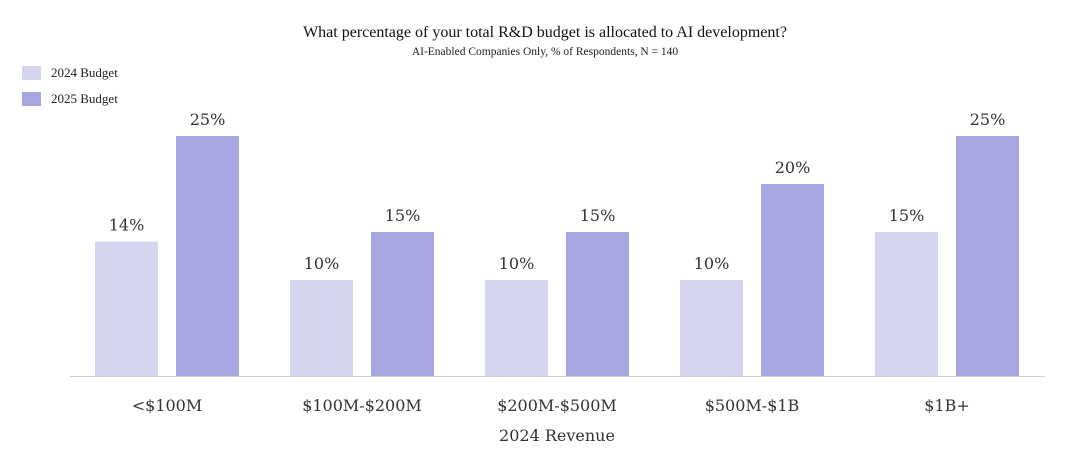 The height and width of the screenshot is (459, 1080). I want to click on legend-label-2025: 2025 Budget, so click(84, 98).